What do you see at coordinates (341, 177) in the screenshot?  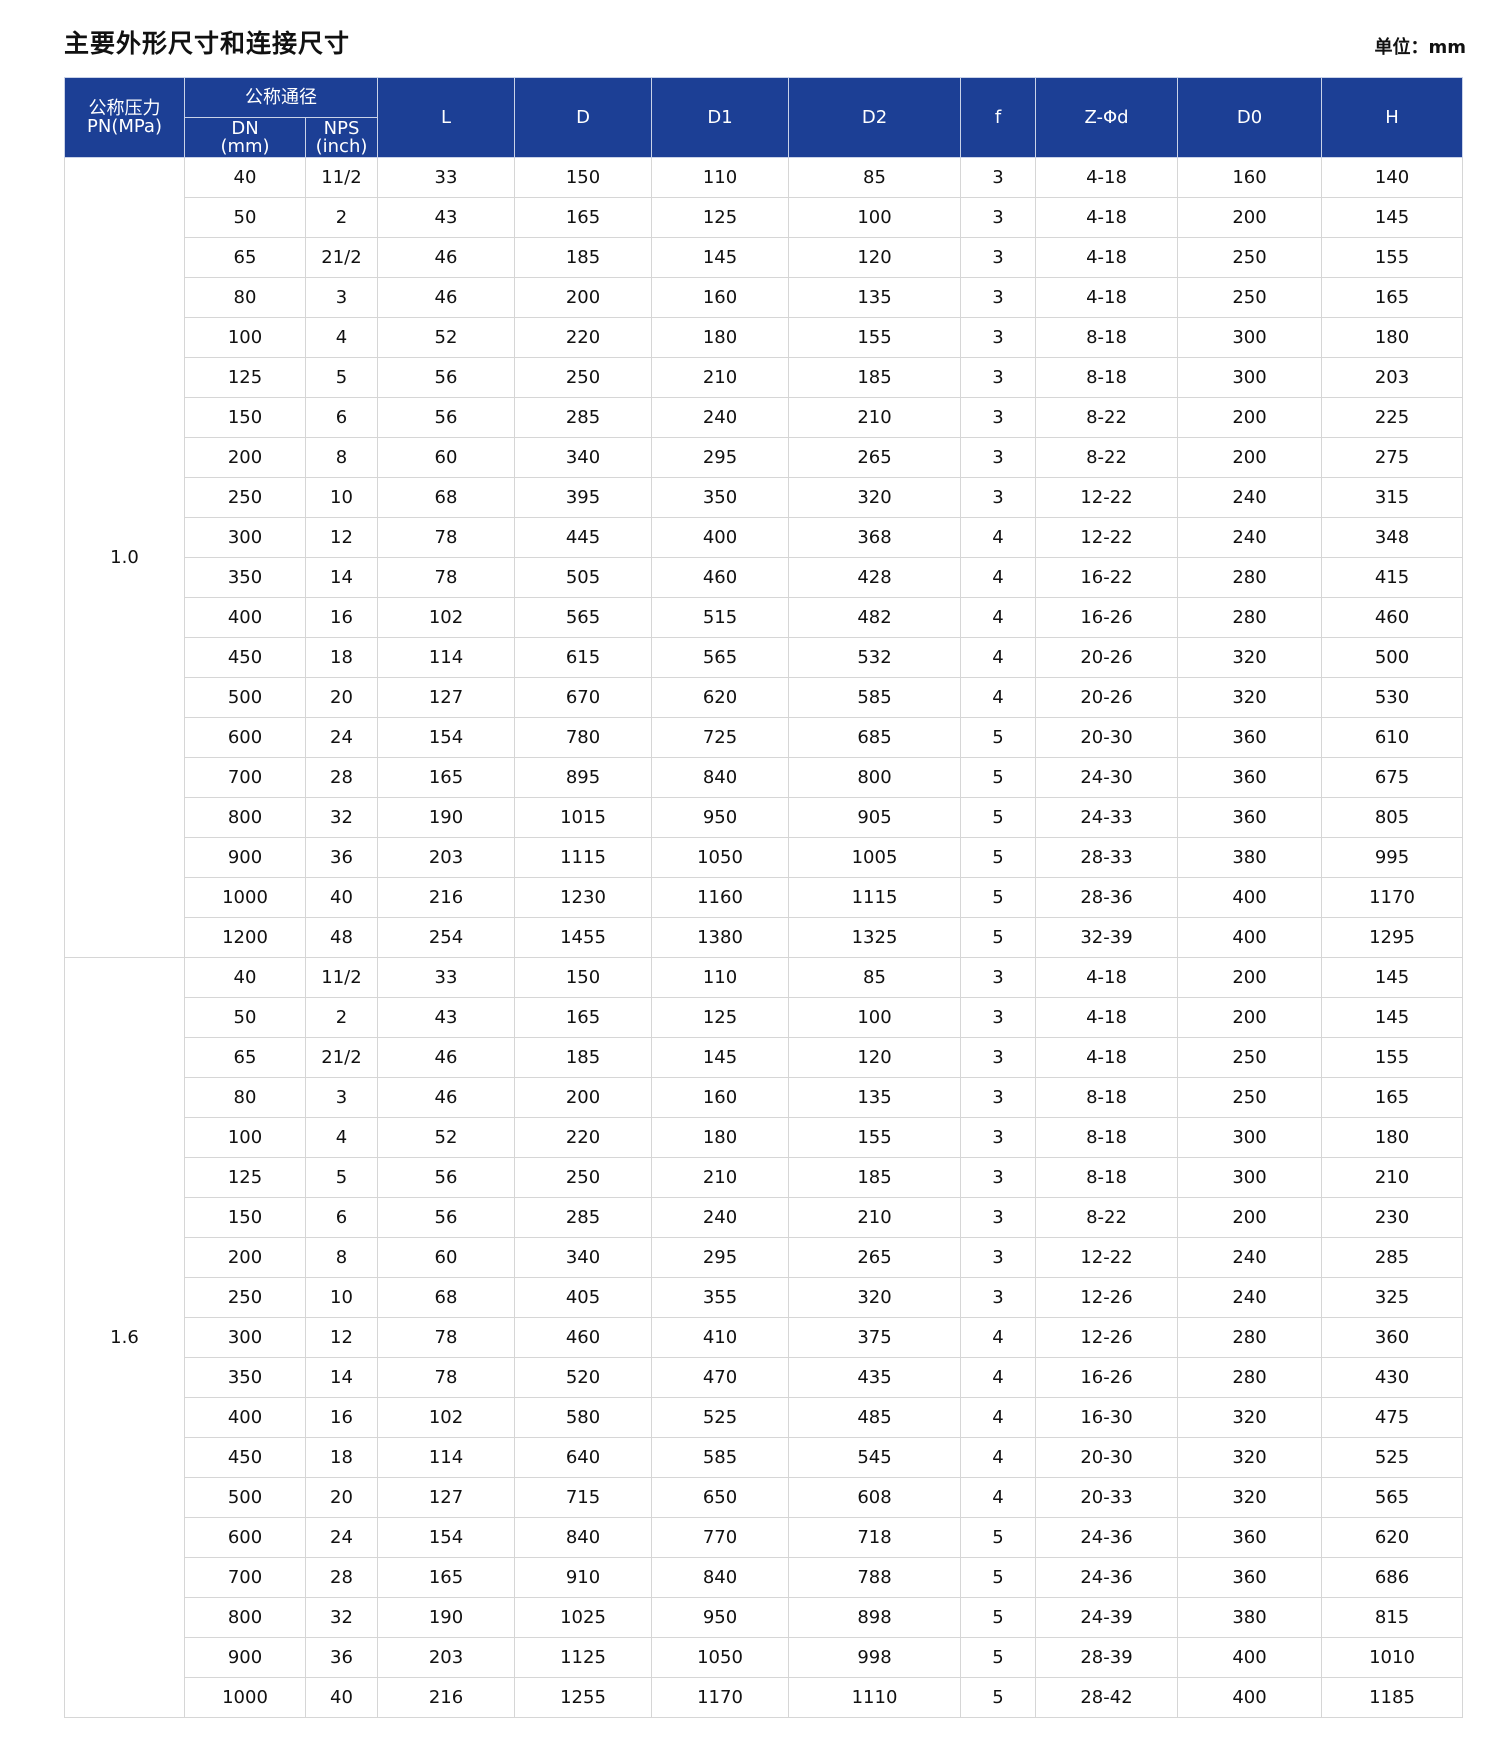 I see `table-cell: 11/2` at bounding box center [341, 177].